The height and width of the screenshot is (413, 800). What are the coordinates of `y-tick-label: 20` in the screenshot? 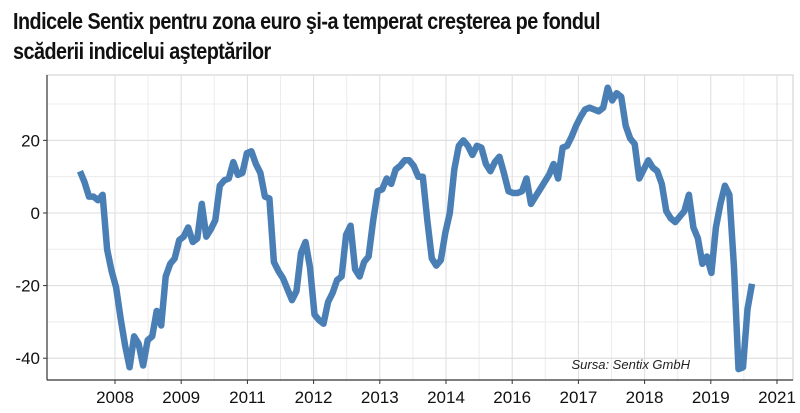 It's located at (30, 140).